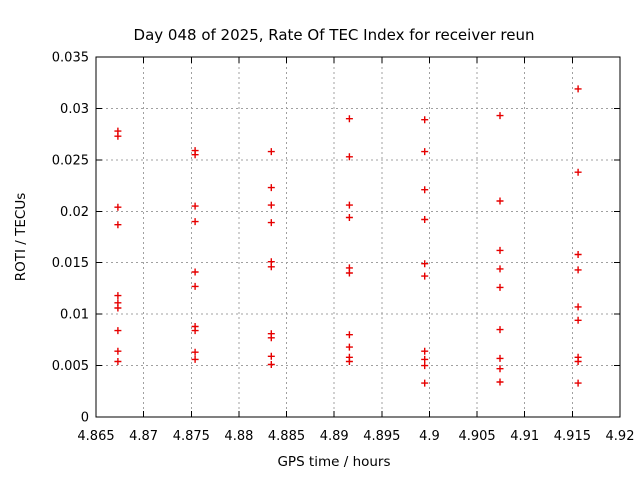 This screenshot has width=640, height=485. What do you see at coordinates (21, 237) in the screenshot?
I see `y-axis-label: ROTI / TECUs` at bounding box center [21, 237].